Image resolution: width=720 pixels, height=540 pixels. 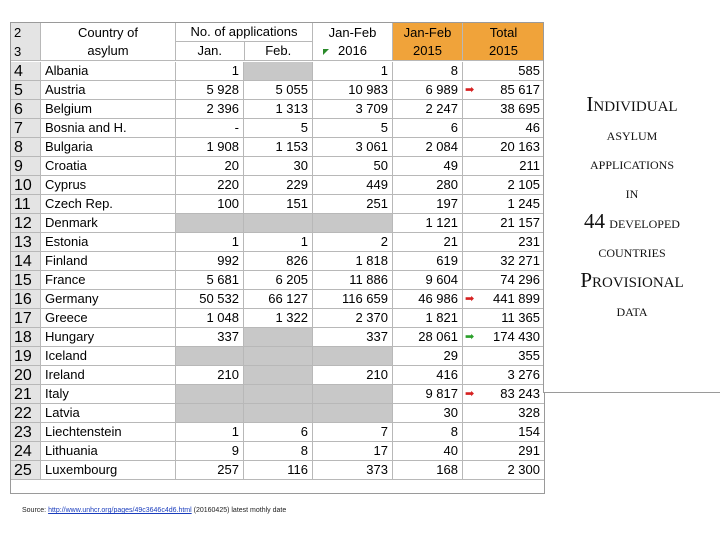 What do you see at coordinates (503, 261) in the screenshot?
I see `total-2015-cell: 32 271` at bounding box center [503, 261].